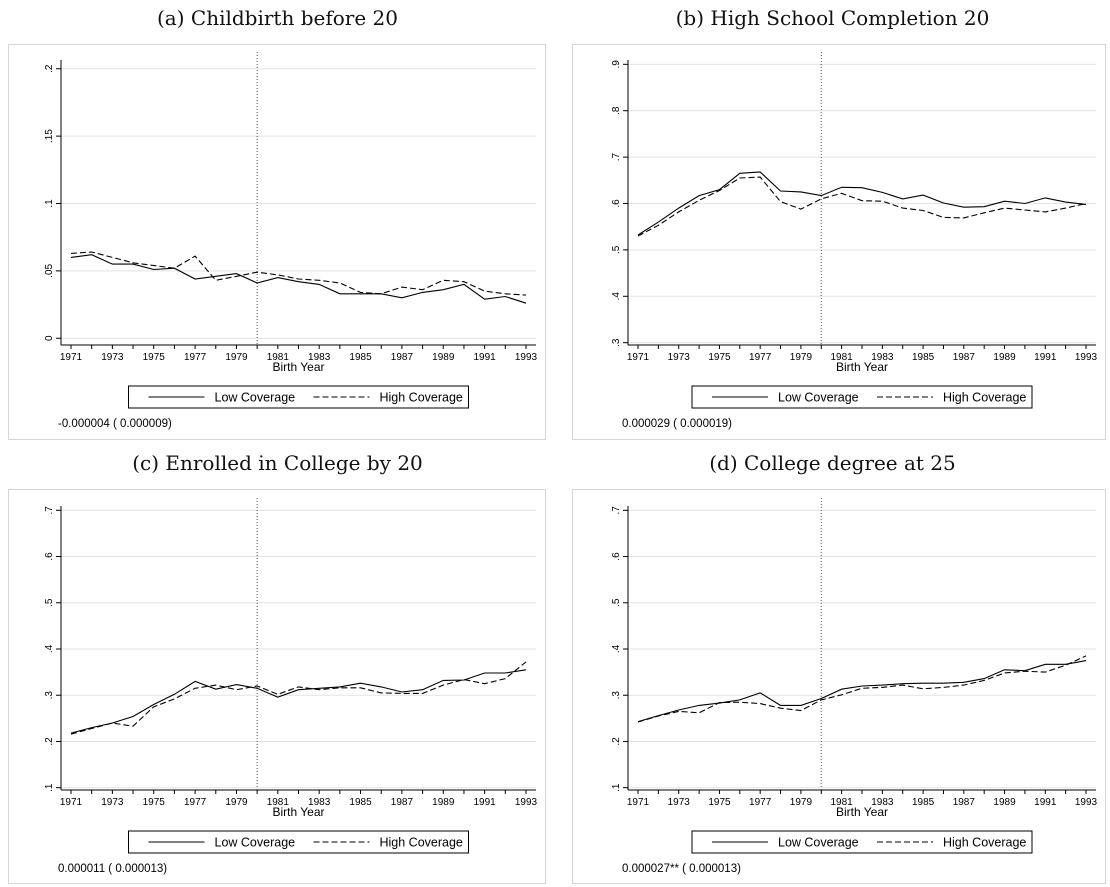  I want to click on y-tick-label: 0, so click(49, 338).